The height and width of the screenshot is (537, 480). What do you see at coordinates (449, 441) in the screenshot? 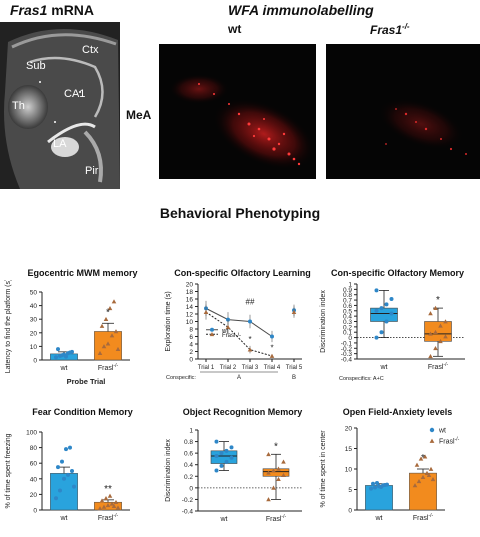
I see `legend-label-1: Frasl-/-` at bounding box center [449, 441].